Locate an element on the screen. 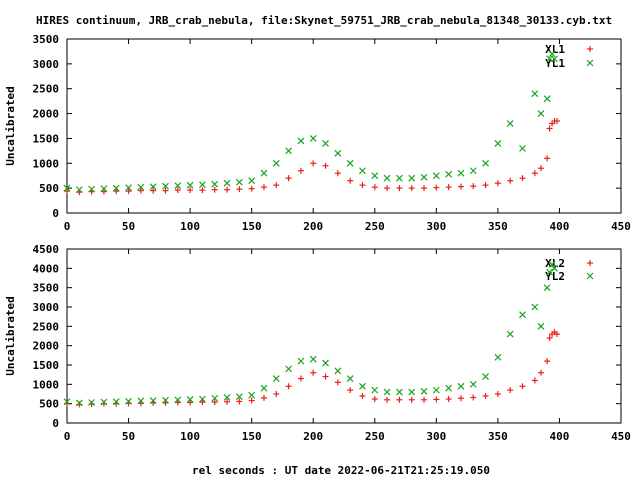 This screenshot has height=480, width=640. bottom-xtick-label: 0 is located at coordinates (67, 436).